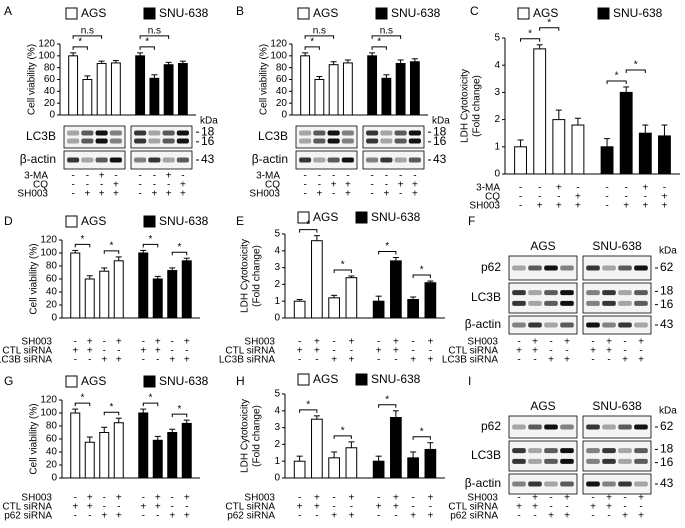  Describe the element at coordinates (441, 121) in the screenshot. I see `kda-label: kDa` at that location.